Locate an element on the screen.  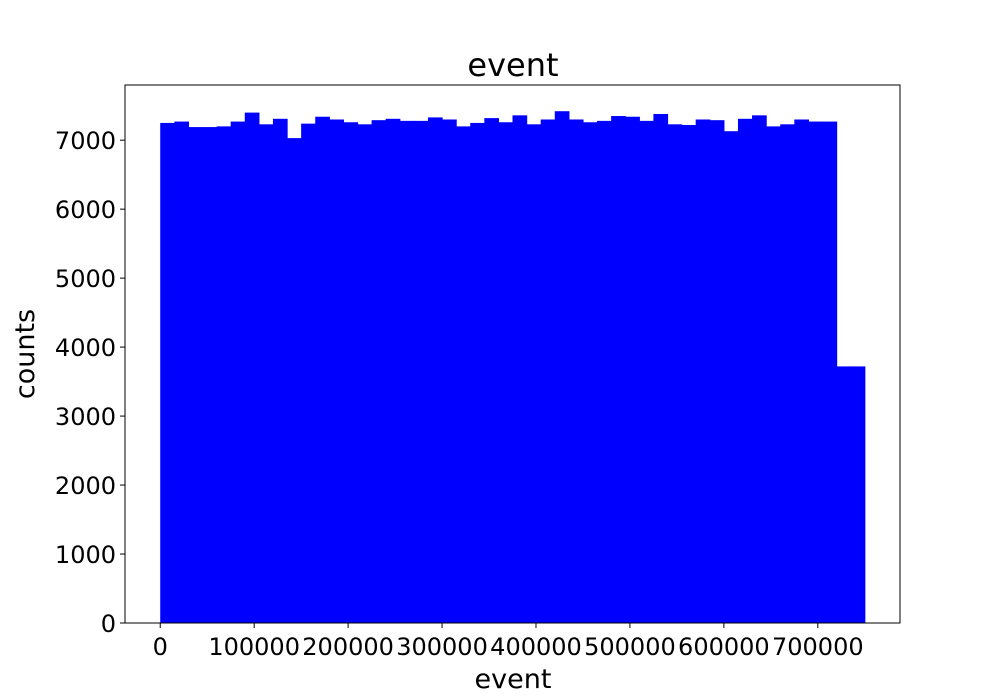
y-tick-label: 1000 is located at coordinates (85, 555).